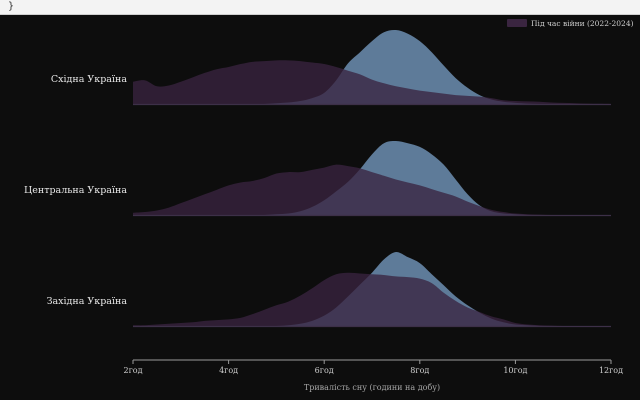 The width and height of the screenshot is (640, 400). Describe the element at coordinates (89, 79) in the screenshot. I see `ridge-1-label: Східна Україна` at that location.